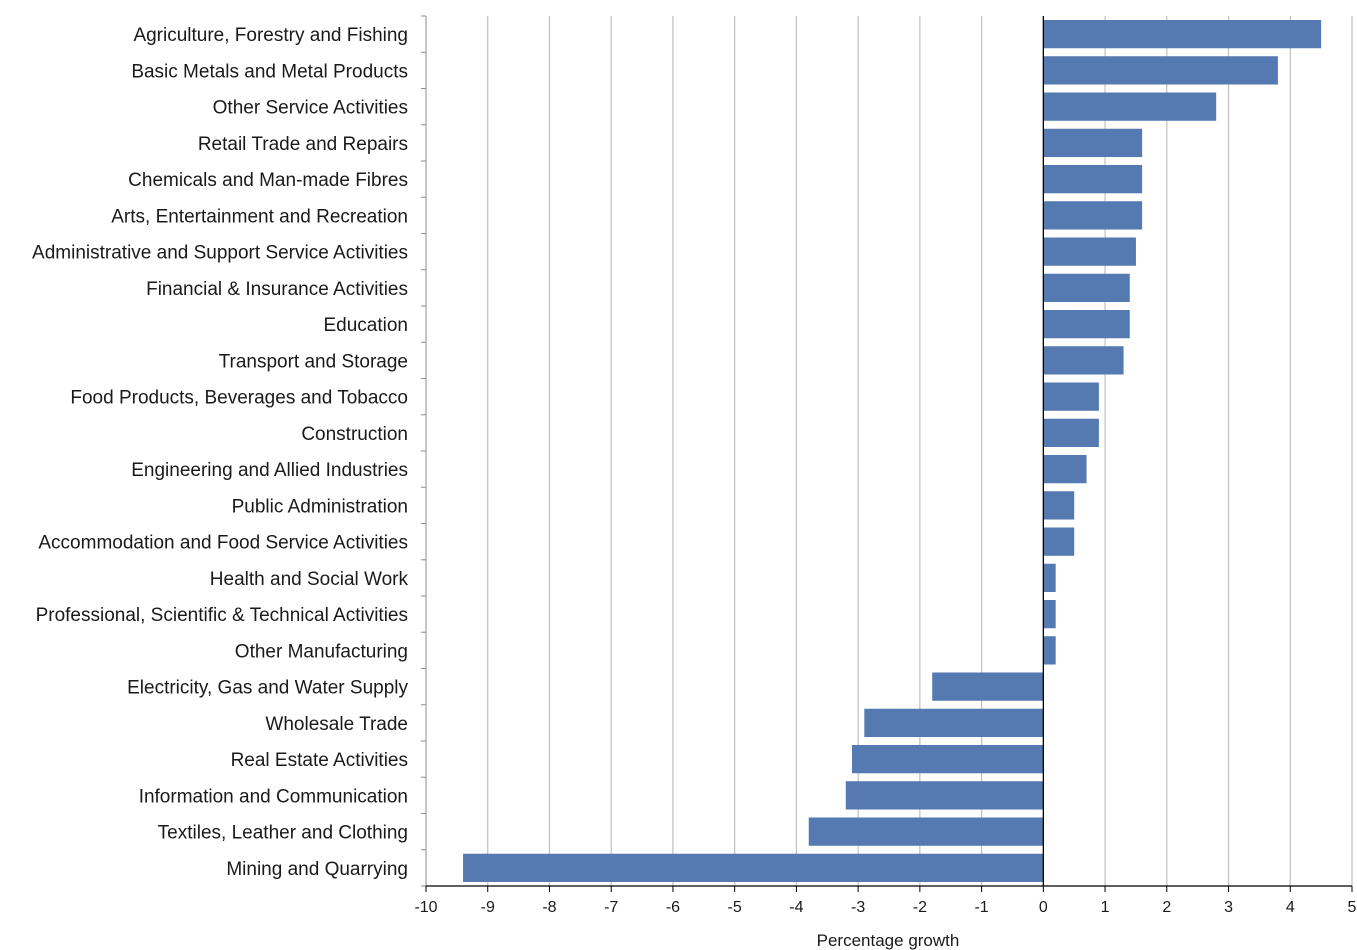 The width and height of the screenshot is (1357, 950). I want to click on category-label: Financial & Insurance Activities, so click(277, 289).